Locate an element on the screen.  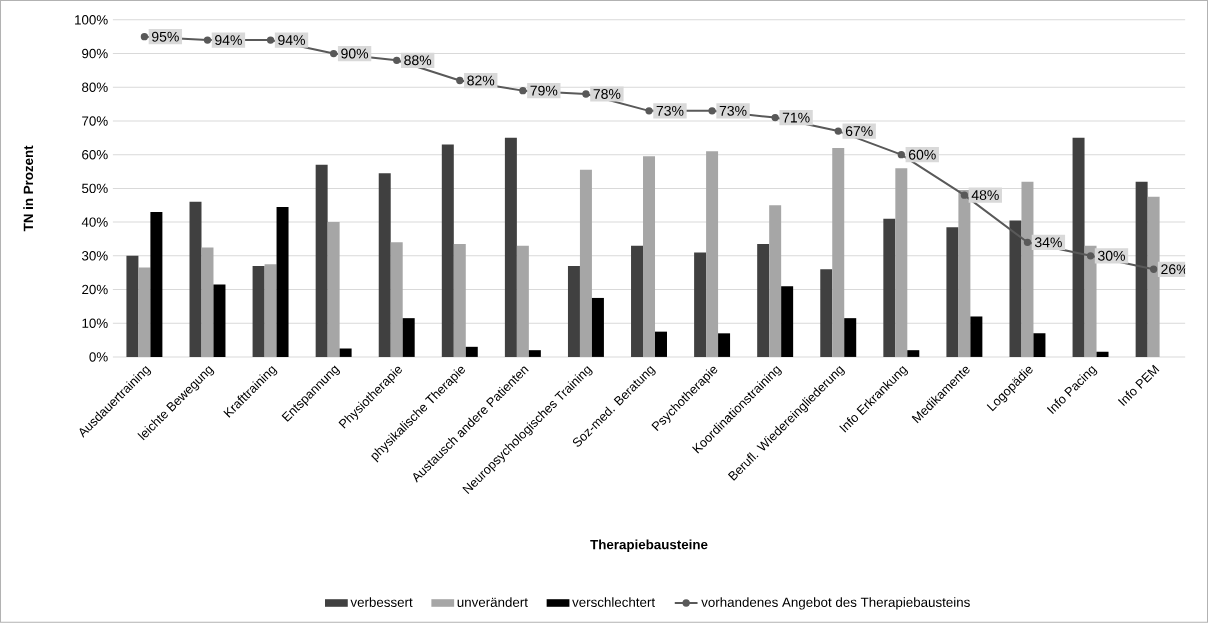
data-label: 90% is located at coordinates (355, 53).